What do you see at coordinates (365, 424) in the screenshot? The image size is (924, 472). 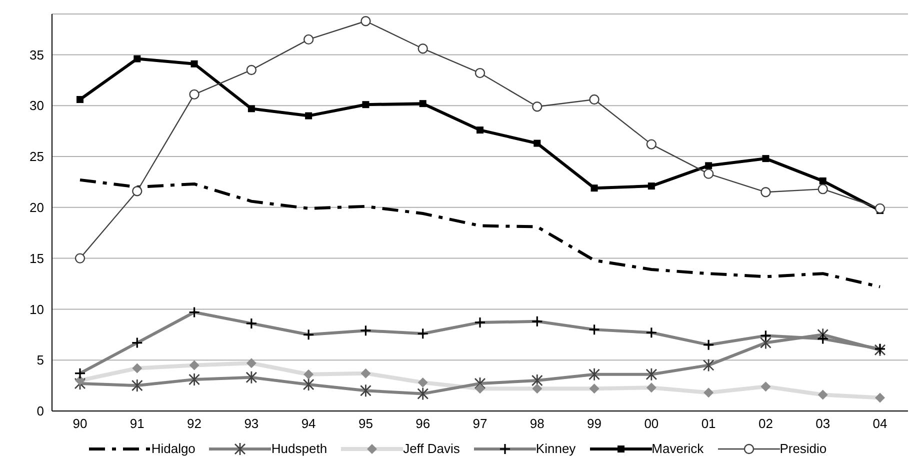 I see `x-tick-label: 95` at bounding box center [365, 424].